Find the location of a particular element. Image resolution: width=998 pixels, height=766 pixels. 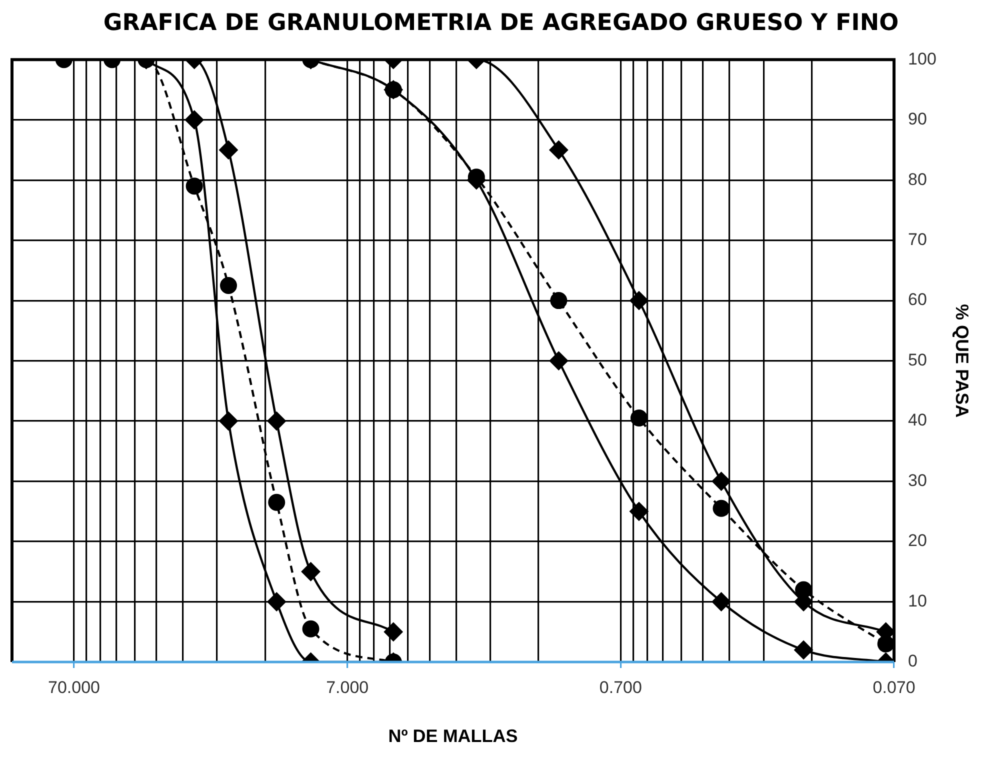

x-axis-title: Nº DE MALLAS is located at coordinates (453, 736).